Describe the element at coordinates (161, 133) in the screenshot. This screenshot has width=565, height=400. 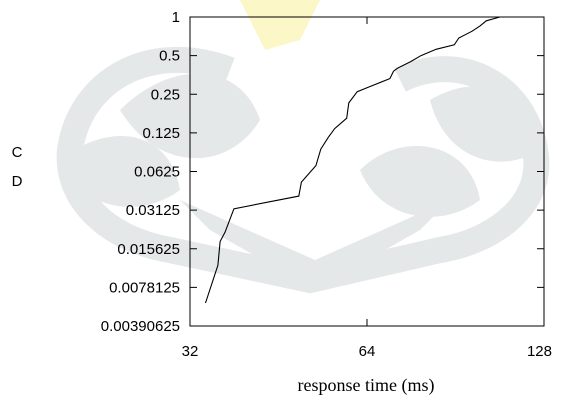
I see `y-tick-label: 0.125` at that location.